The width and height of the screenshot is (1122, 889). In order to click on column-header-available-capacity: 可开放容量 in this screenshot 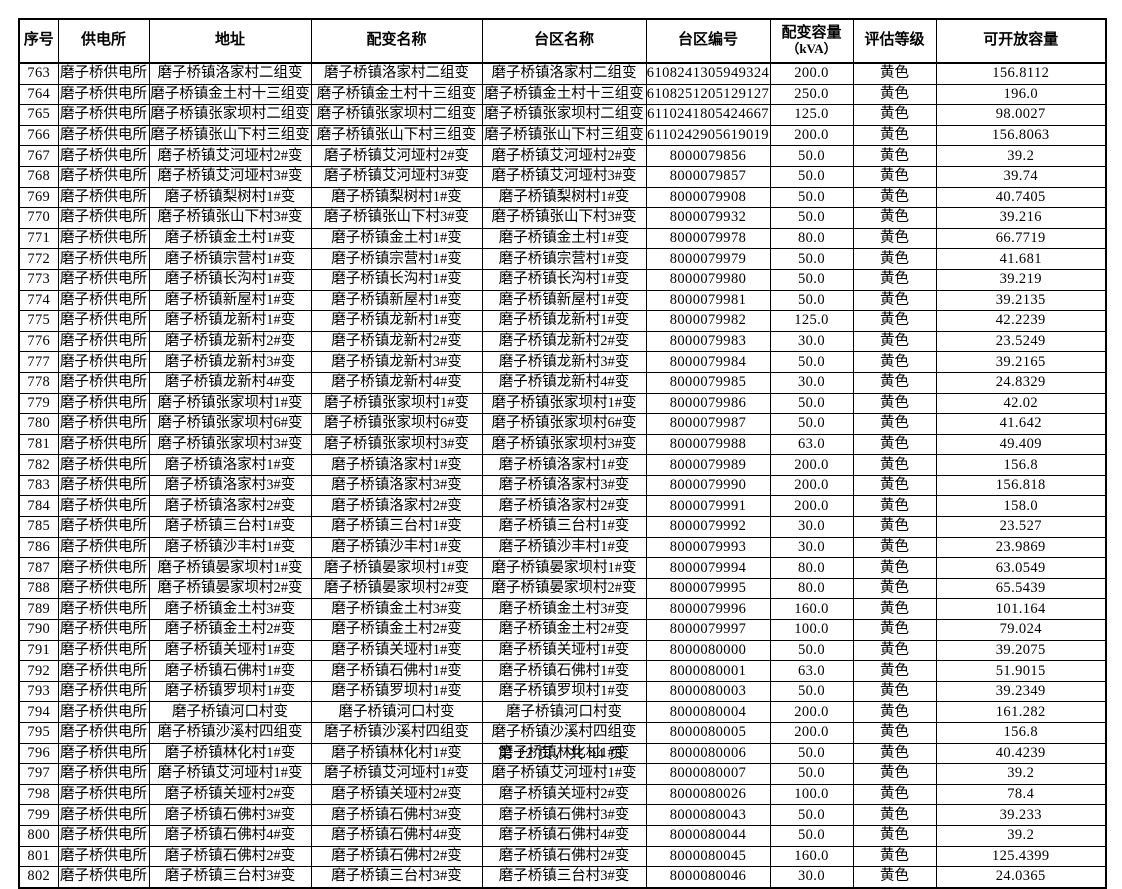, I will do `click(1021, 41)`.